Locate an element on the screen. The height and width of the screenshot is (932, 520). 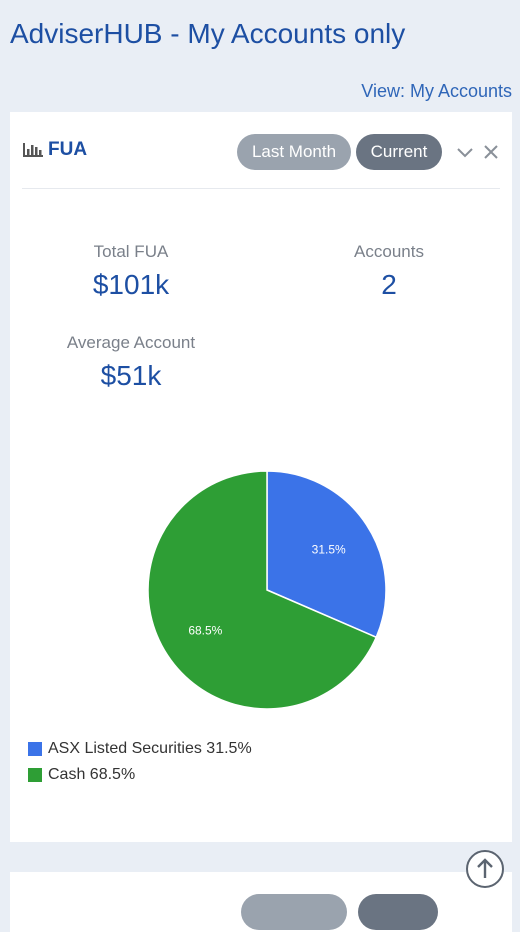
pie-data-label: 31.5% is located at coordinates (329, 549).